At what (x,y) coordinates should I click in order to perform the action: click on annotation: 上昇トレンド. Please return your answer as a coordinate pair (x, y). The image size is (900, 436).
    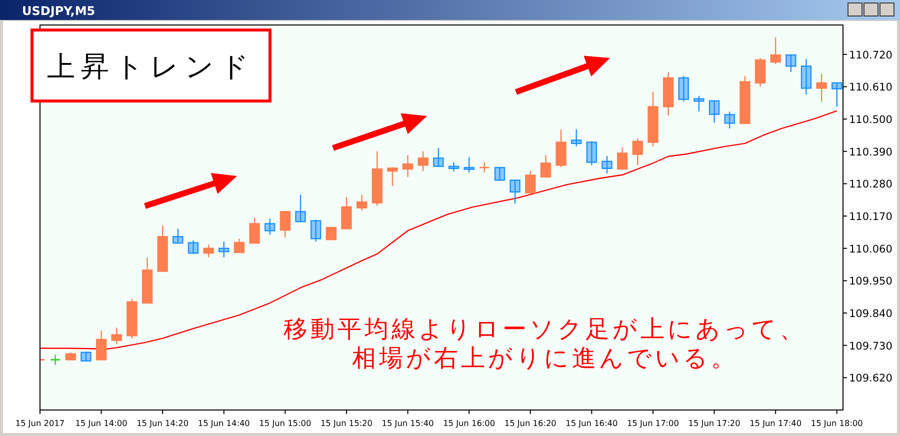
    Looking at the image, I should click on (151, 66).